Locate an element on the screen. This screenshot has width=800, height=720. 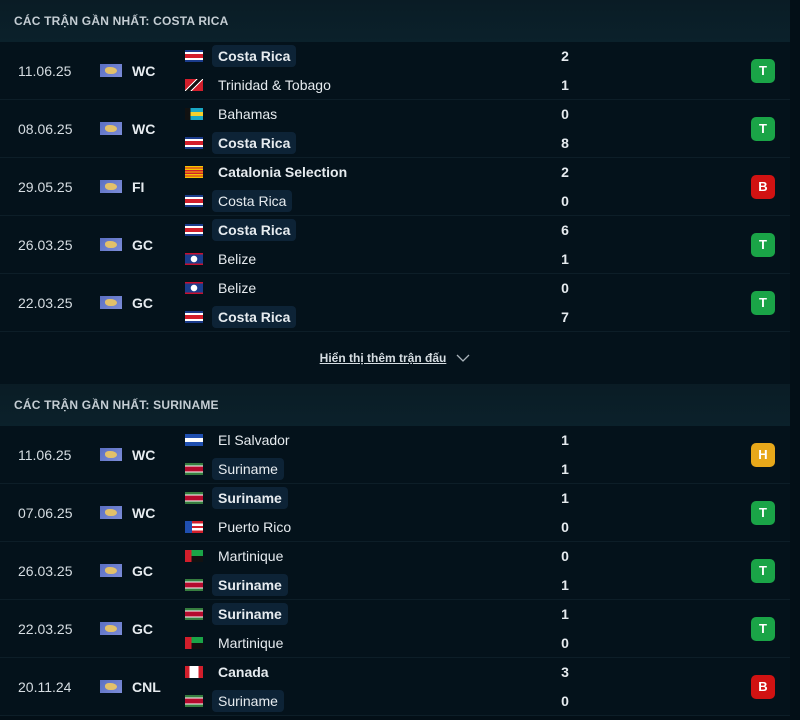
team-name: Catalonia Selection is located at coordinates (283, 172).